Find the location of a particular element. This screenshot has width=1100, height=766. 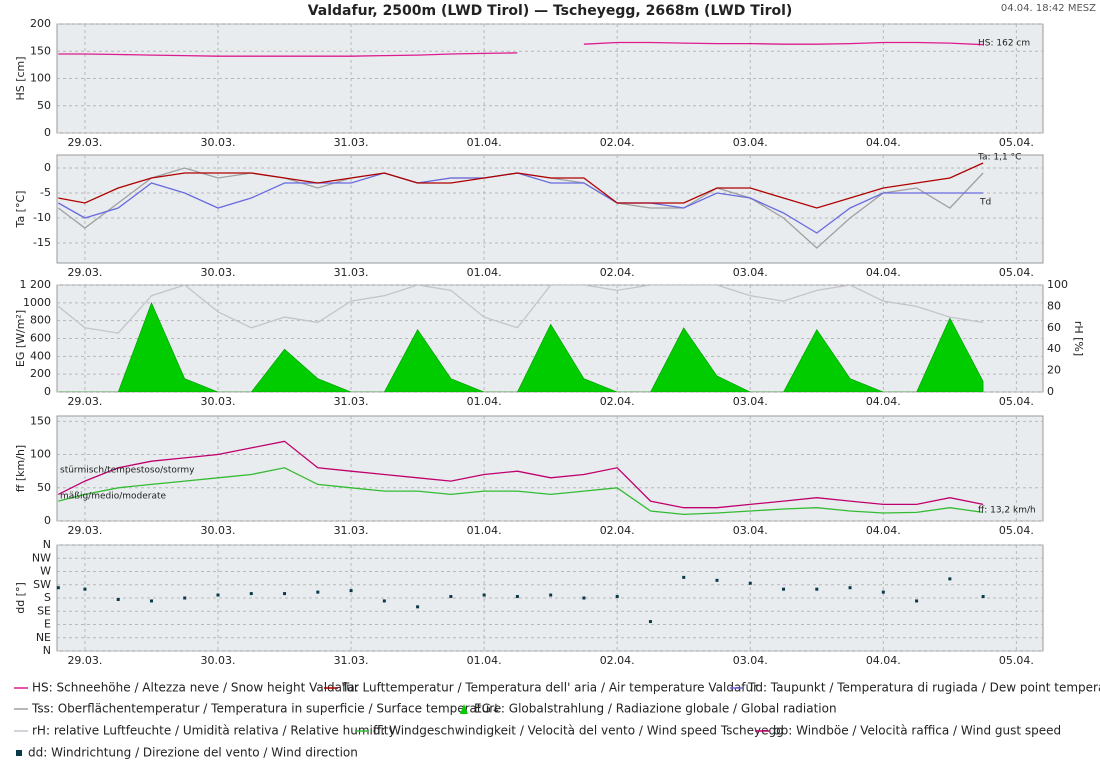

y-tick-label: 150 is located at coordinates (40, 420).